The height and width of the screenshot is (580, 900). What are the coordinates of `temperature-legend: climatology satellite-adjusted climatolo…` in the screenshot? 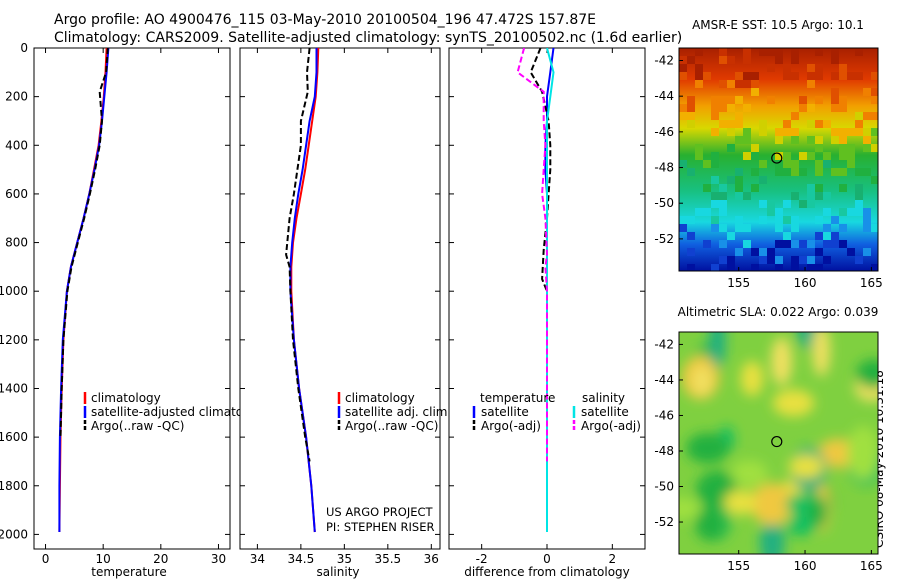 It's located at (176, 412).